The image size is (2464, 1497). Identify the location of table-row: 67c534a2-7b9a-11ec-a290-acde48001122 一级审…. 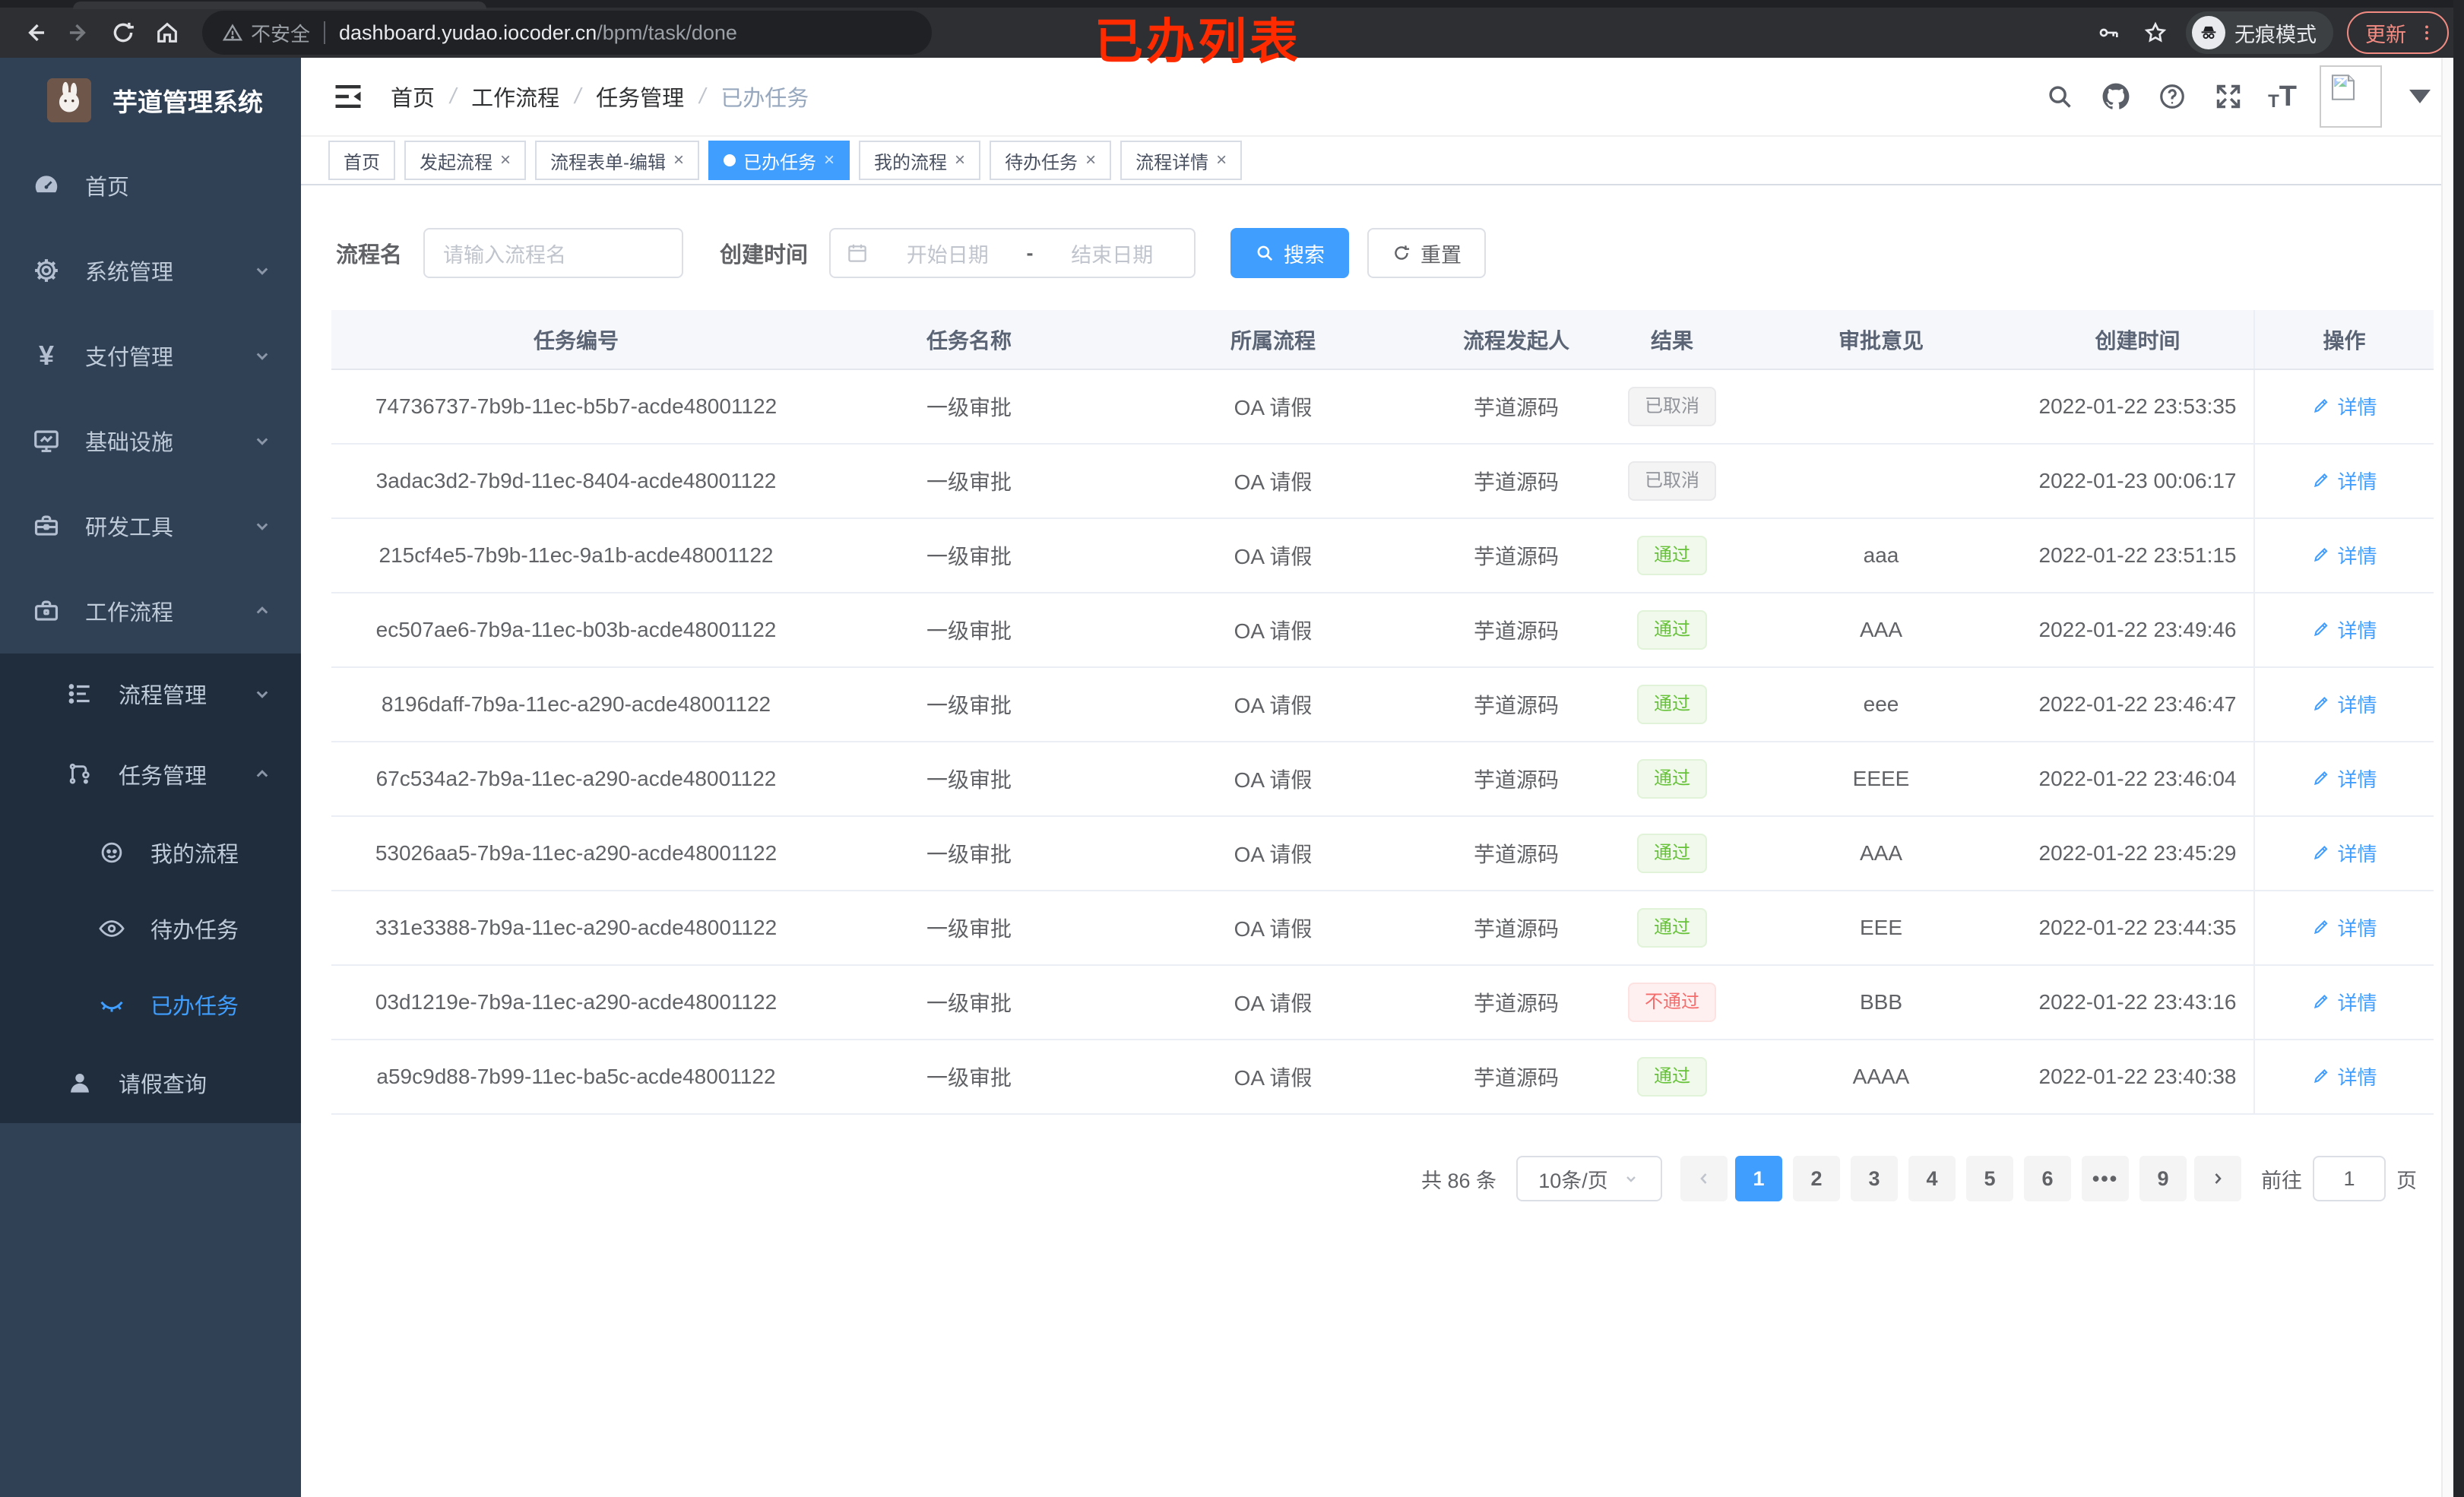
(1382, 779).